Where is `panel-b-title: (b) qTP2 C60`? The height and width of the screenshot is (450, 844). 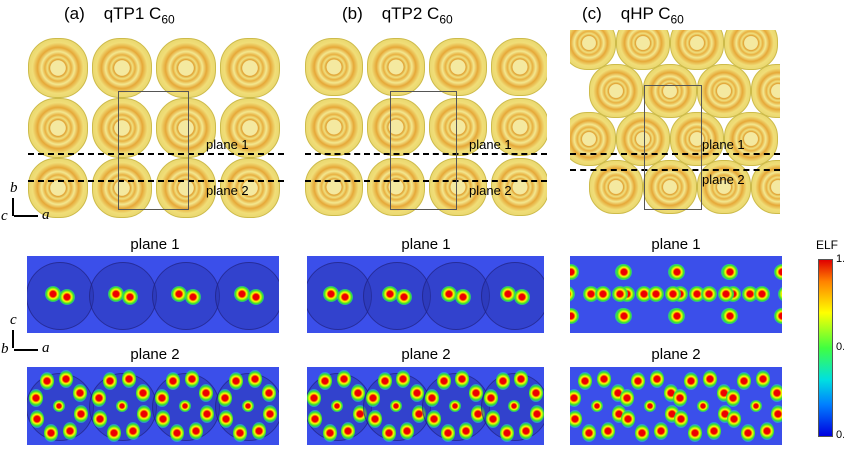 panel-b-title: (b) qTP2 C60 is located at coordinates (397, 15).